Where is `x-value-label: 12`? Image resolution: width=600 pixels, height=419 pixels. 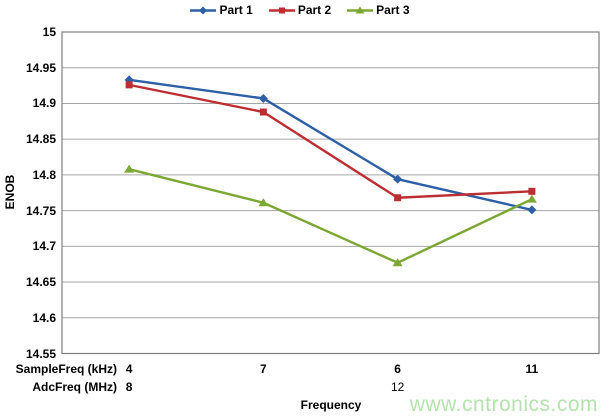 x-value-label: 12 is located at coordinates (397, 387).